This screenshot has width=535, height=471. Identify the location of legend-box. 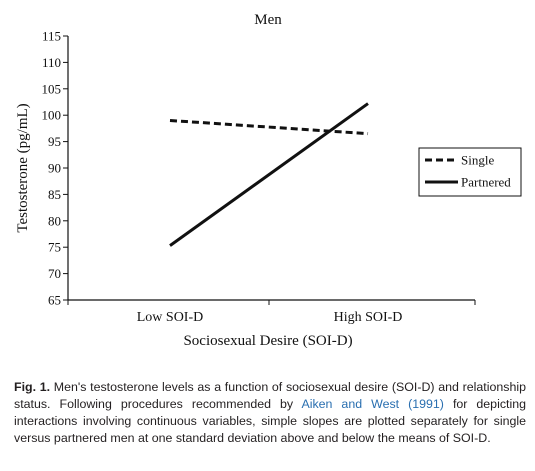
(470, 172).